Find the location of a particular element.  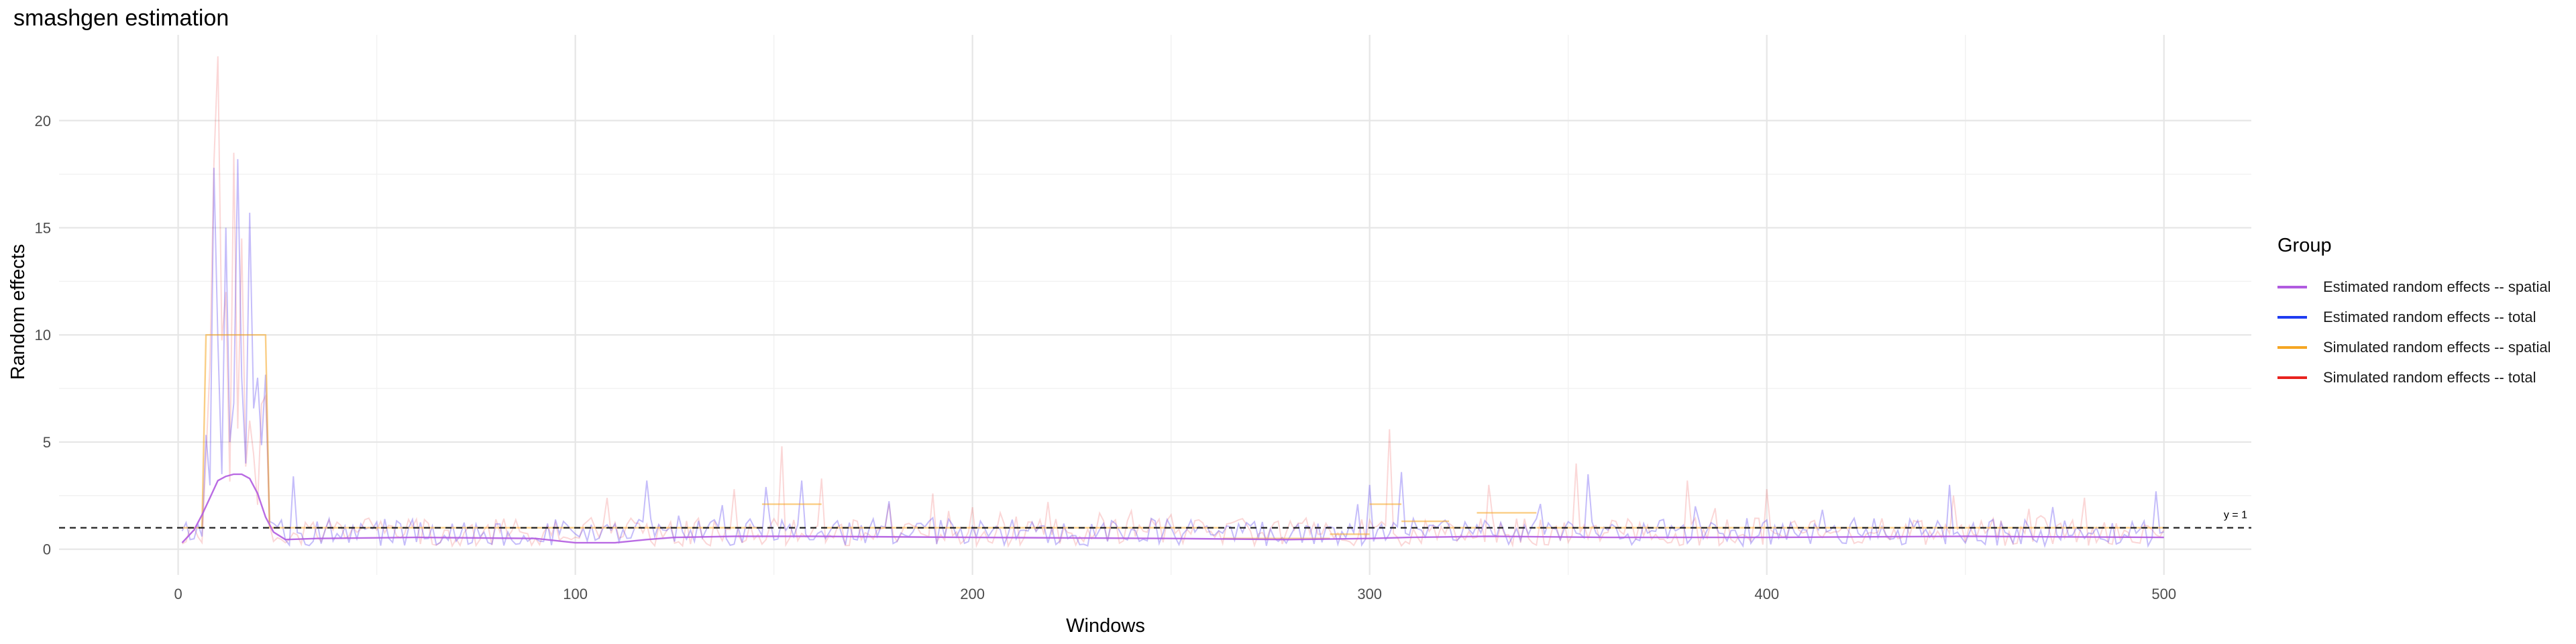

legend-key-simulated-total is located at coordinates (2292, 377).